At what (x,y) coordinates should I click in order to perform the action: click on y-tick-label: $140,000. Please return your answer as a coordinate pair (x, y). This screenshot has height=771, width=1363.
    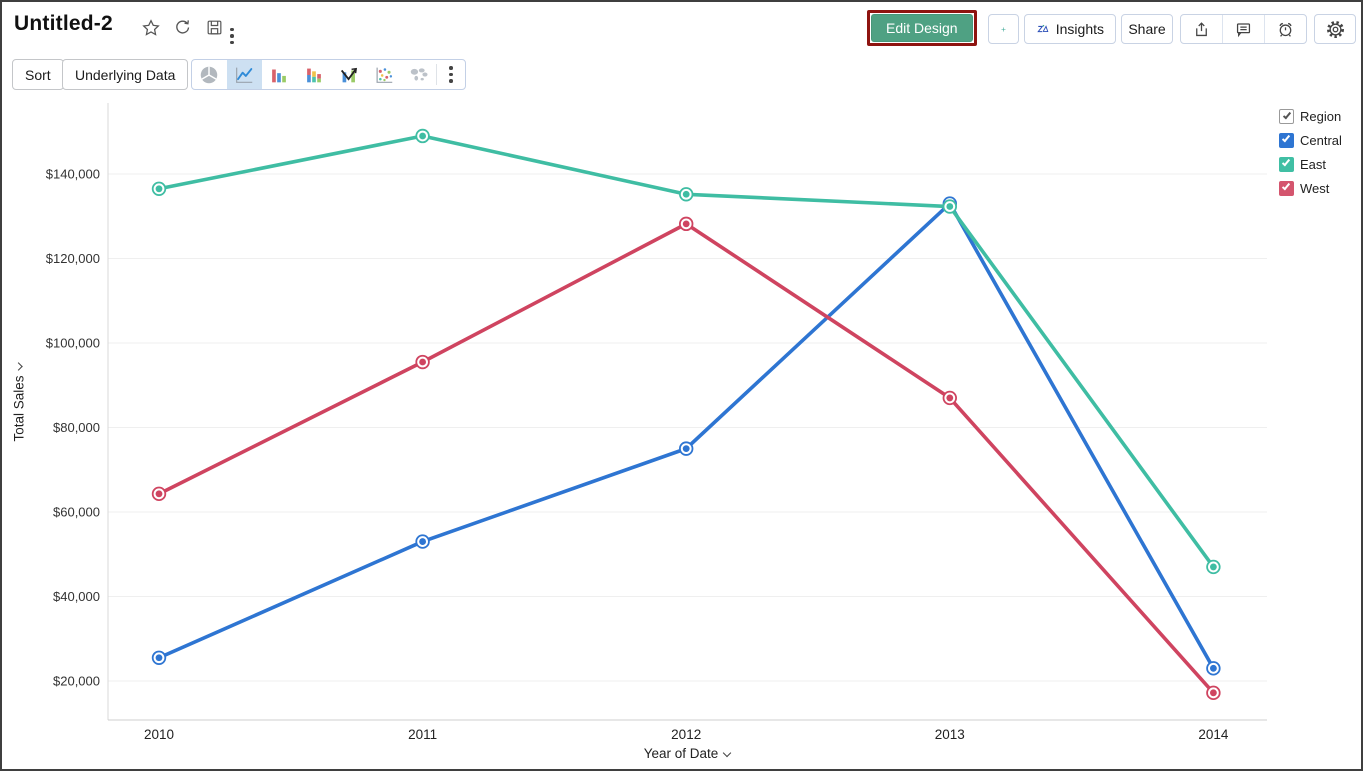
    Looking at the image, I should click on (73, 174).